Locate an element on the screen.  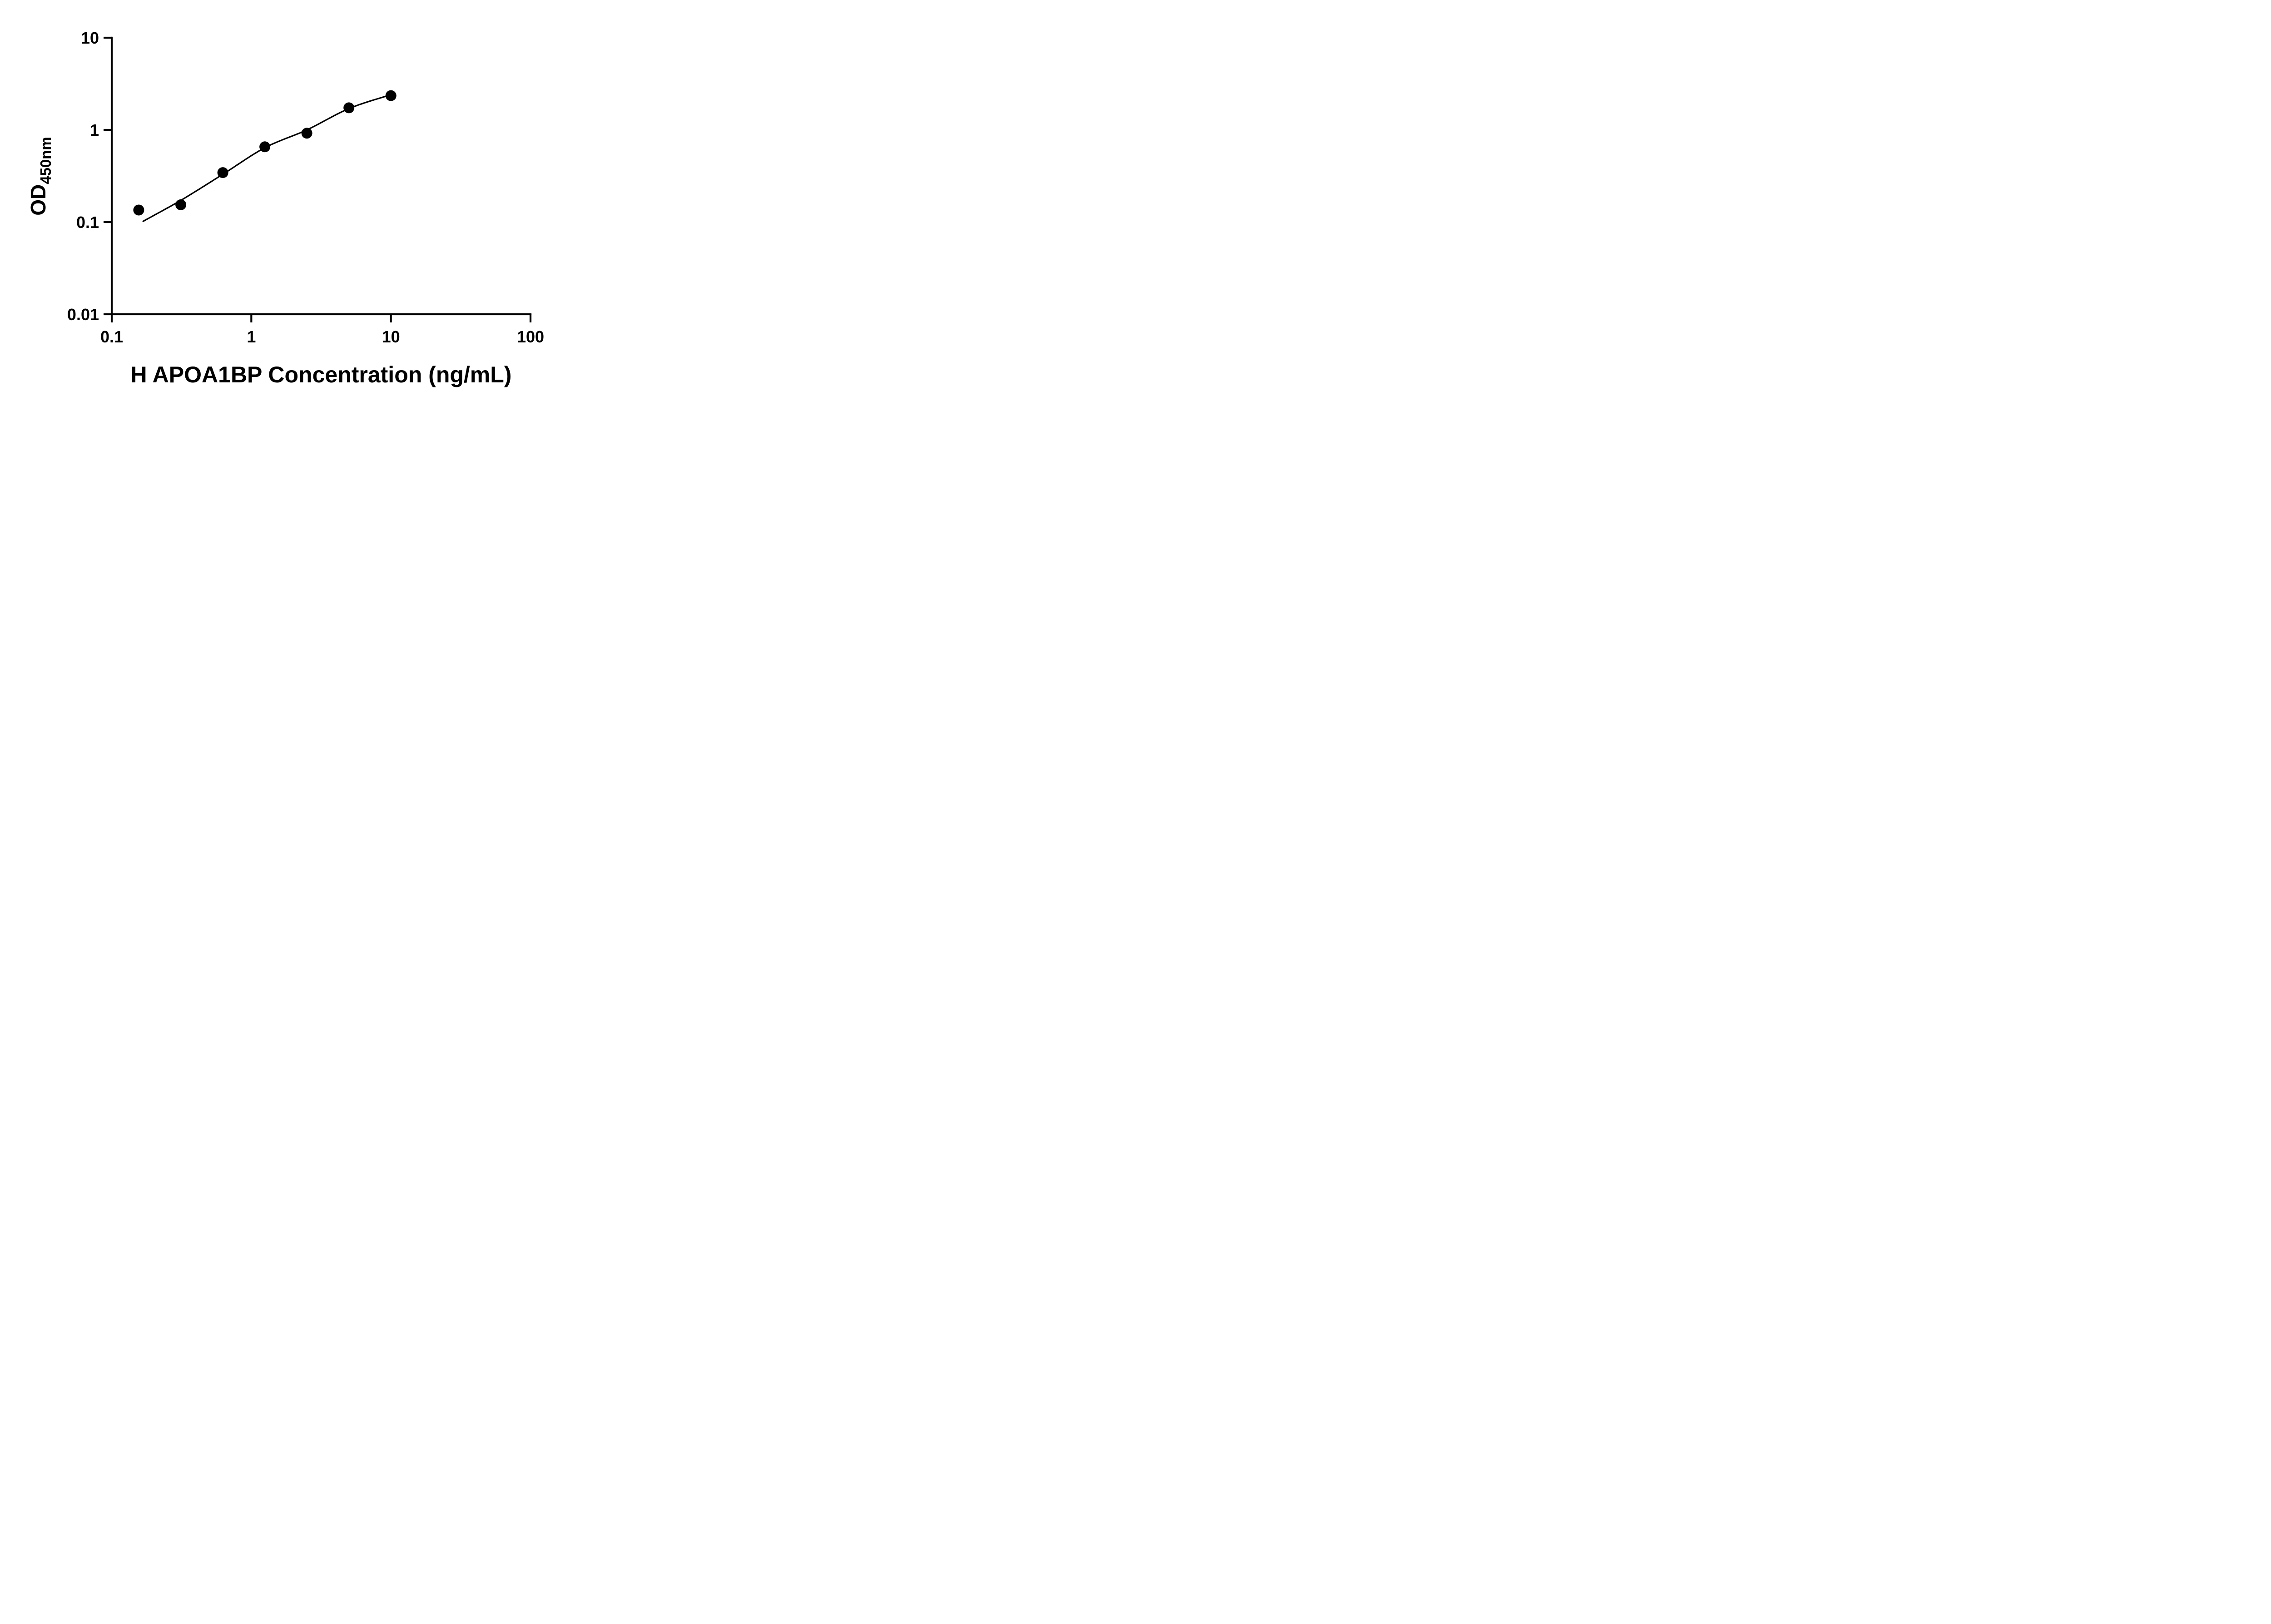
y-tick-label: 0.1 is located at coordinates (87, 222).